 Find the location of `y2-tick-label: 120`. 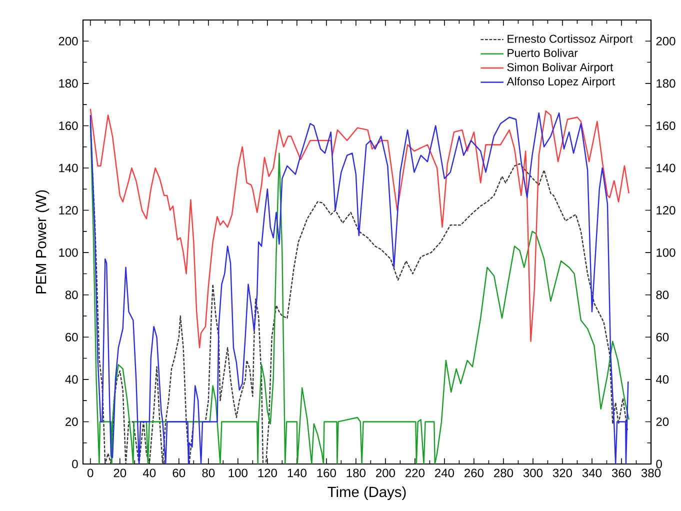

y2-tick-label: 120 is located at coordinates (666, 210).